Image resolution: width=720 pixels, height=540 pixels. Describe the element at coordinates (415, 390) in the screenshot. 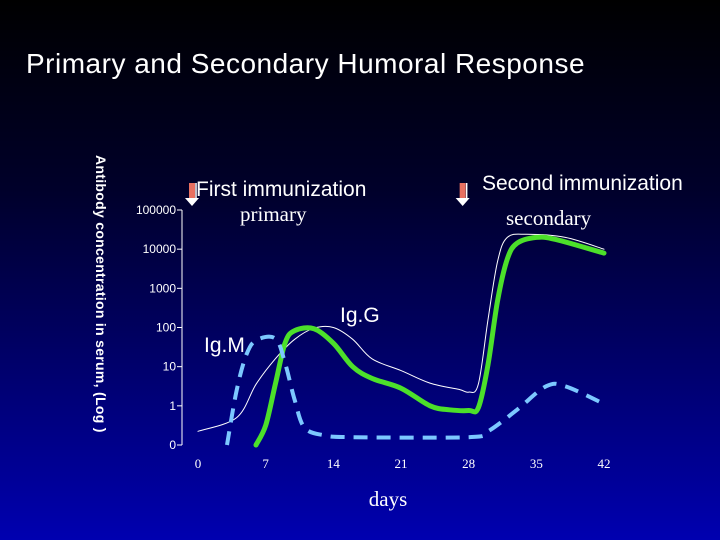

I see `series-line-ig-m` at that location.